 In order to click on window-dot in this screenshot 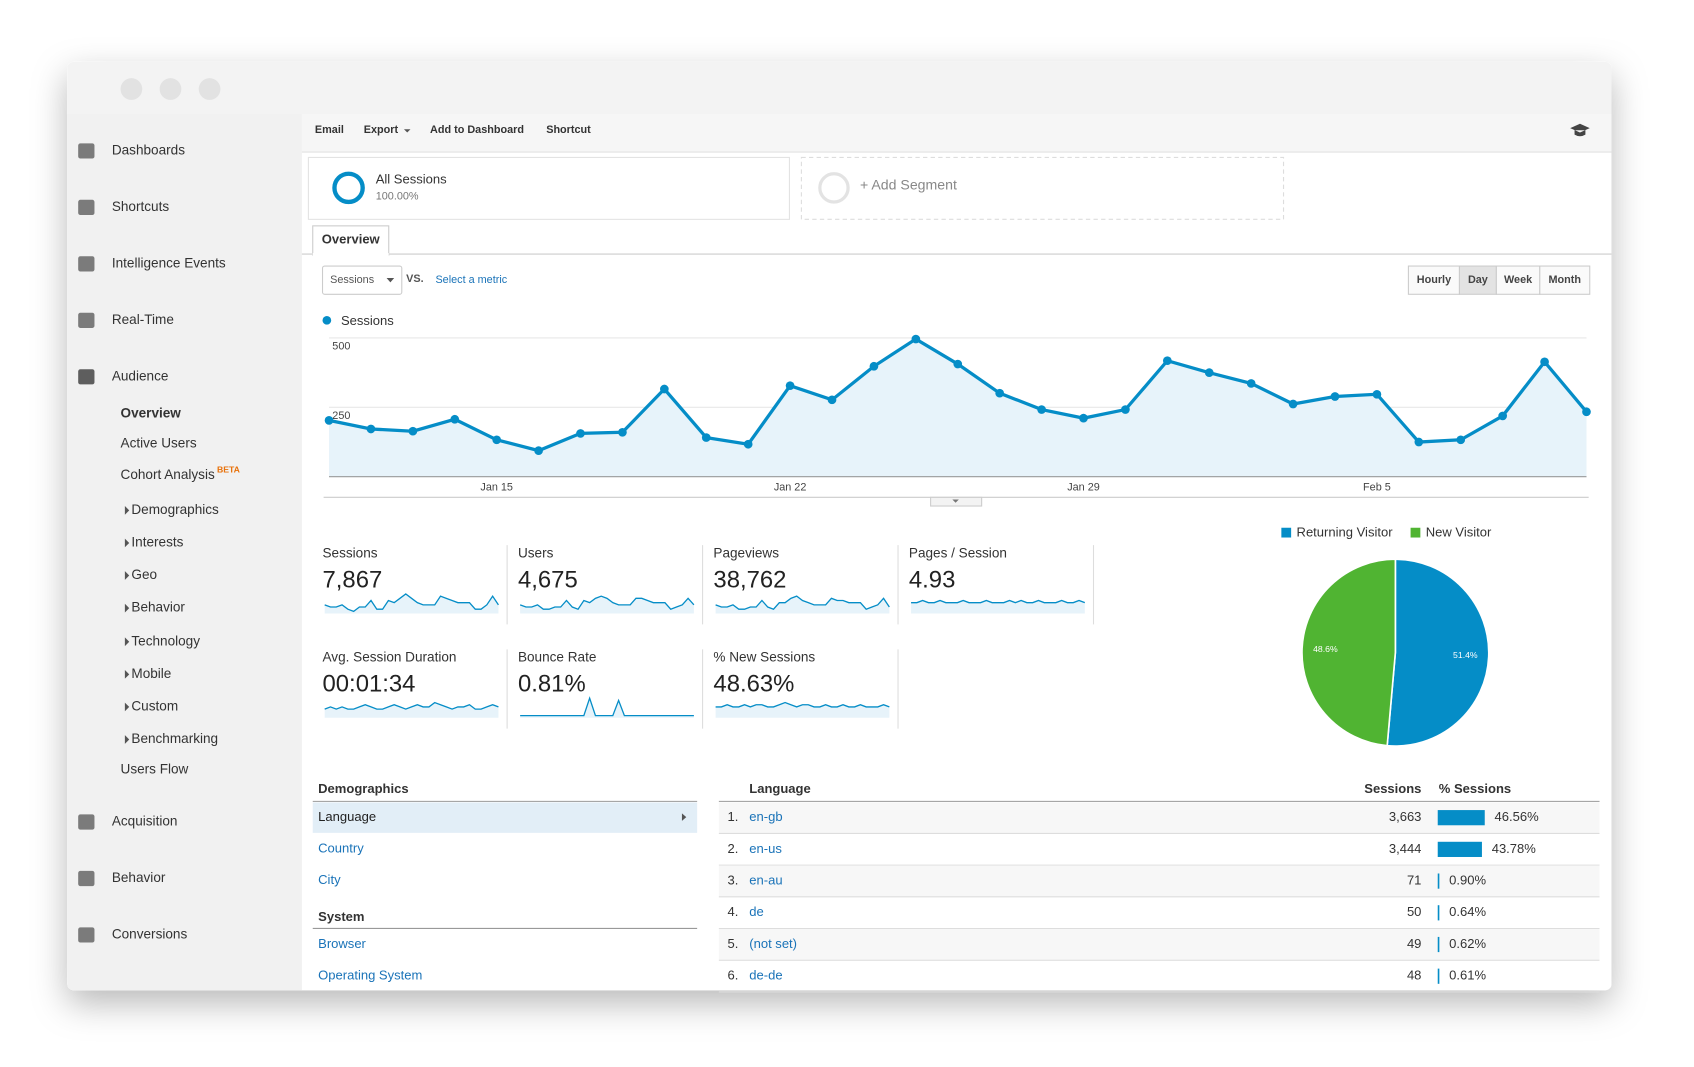, I will do `click(209, 89)`.